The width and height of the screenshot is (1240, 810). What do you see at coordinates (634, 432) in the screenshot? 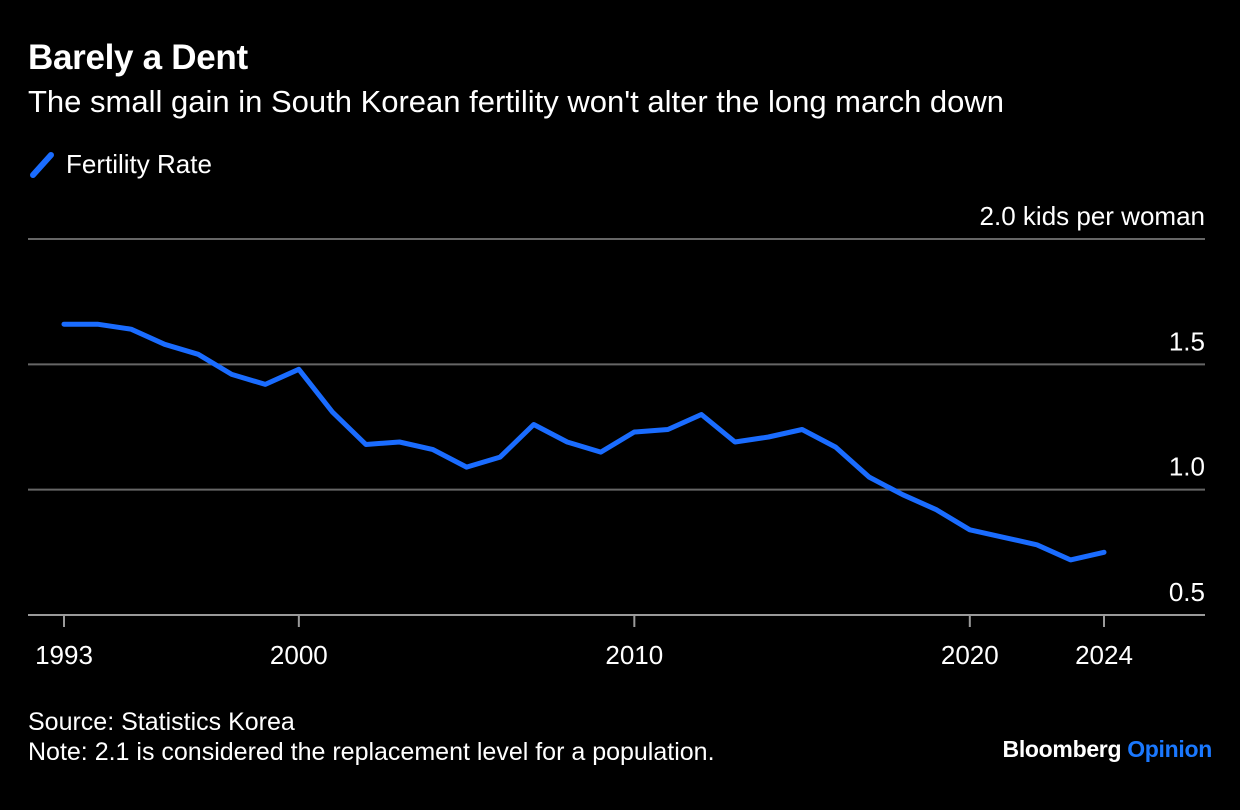
I see `data-point-2010` at bounding box center [634, 432].